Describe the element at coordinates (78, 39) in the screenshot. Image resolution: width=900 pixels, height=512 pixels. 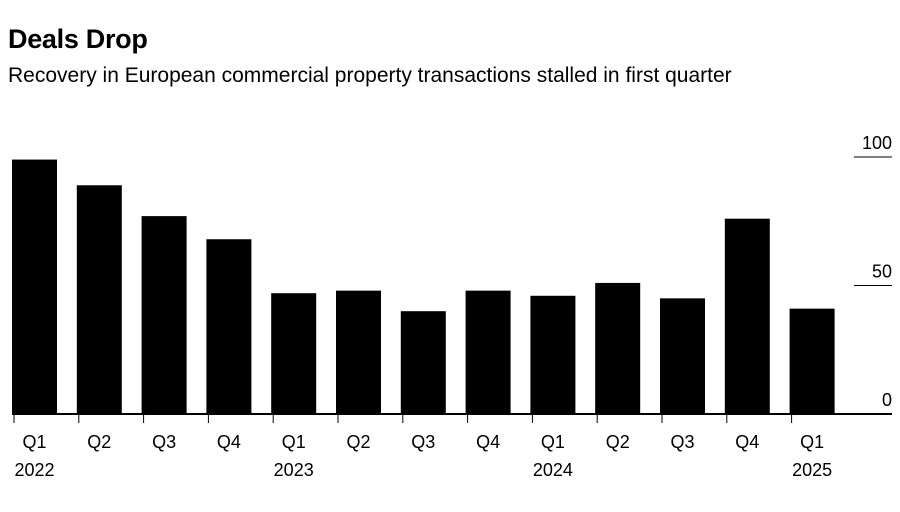
I see `chart-title: Deals Drop` at that location.